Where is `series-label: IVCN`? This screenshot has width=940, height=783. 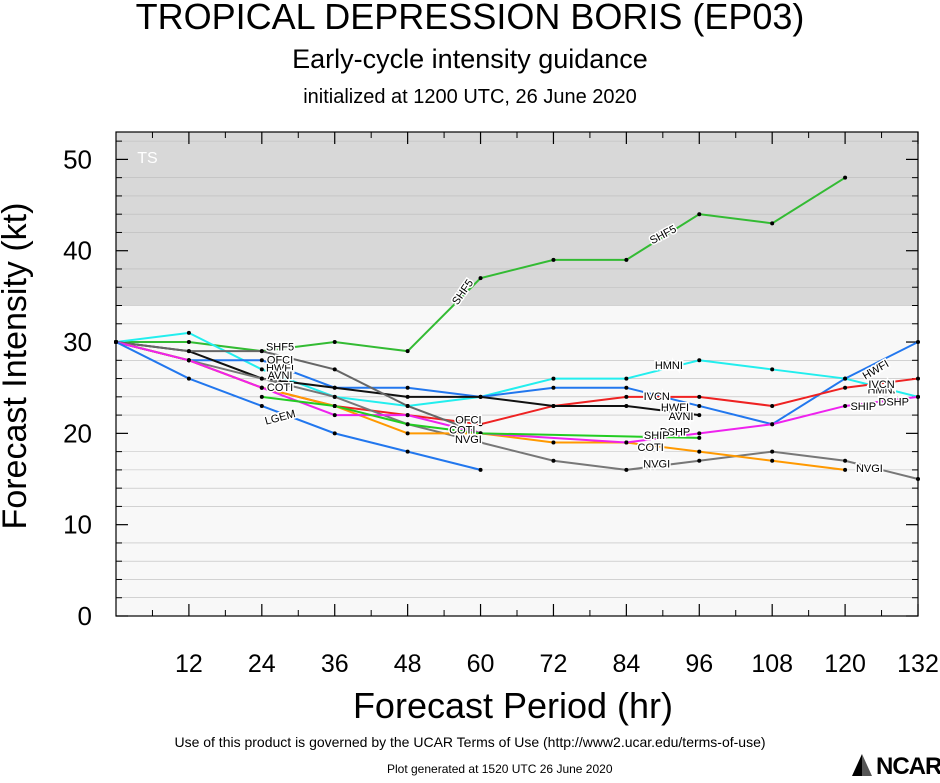
series-label: IVCN is located at coordinates (881, 385).